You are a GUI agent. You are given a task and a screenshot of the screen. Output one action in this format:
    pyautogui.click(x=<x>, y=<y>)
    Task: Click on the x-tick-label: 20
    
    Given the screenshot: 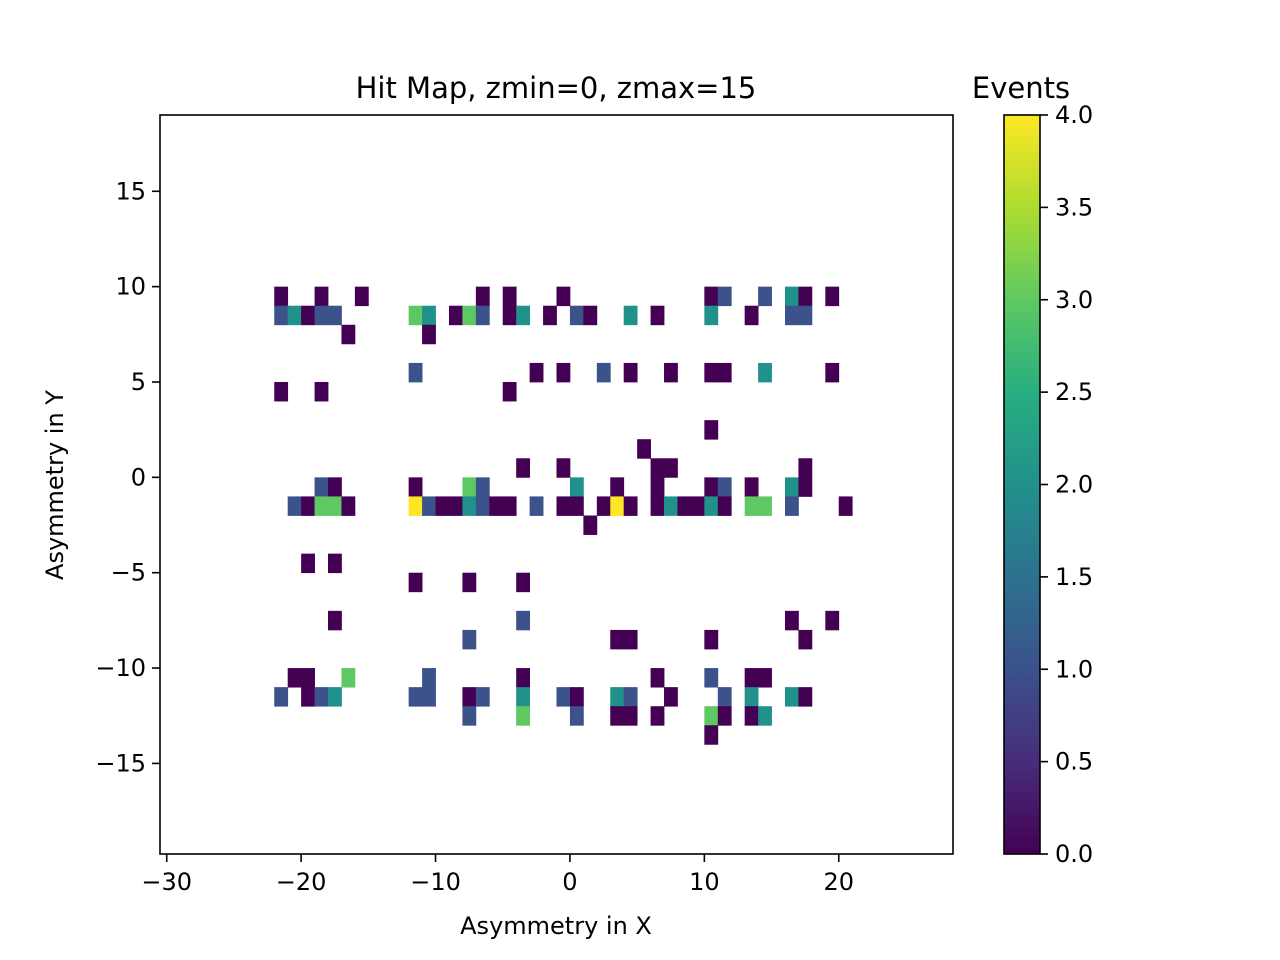 What is the action you would take?
    pyautogui.click(x=838, y=882)
    